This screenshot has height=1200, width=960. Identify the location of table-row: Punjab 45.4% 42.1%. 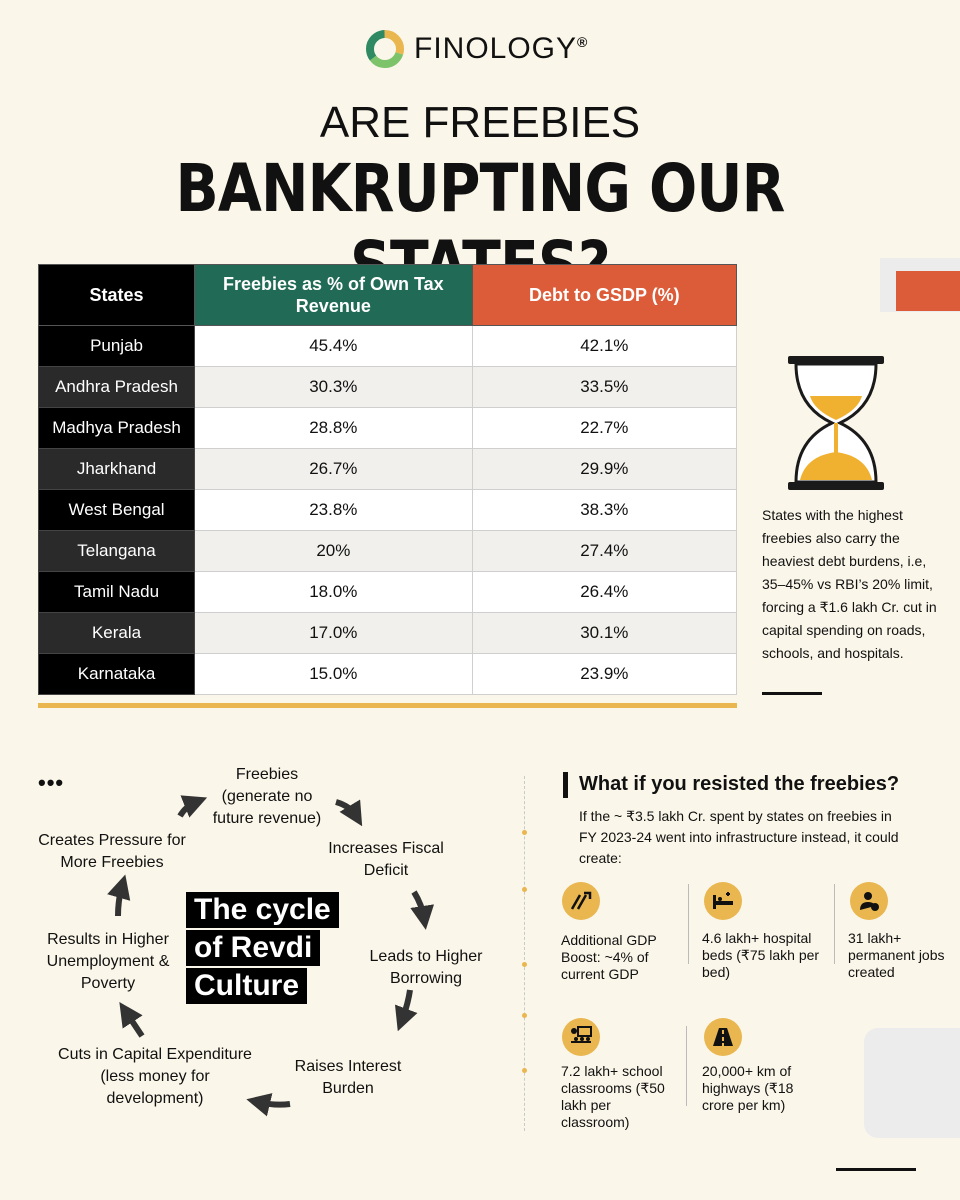
(387, 346).